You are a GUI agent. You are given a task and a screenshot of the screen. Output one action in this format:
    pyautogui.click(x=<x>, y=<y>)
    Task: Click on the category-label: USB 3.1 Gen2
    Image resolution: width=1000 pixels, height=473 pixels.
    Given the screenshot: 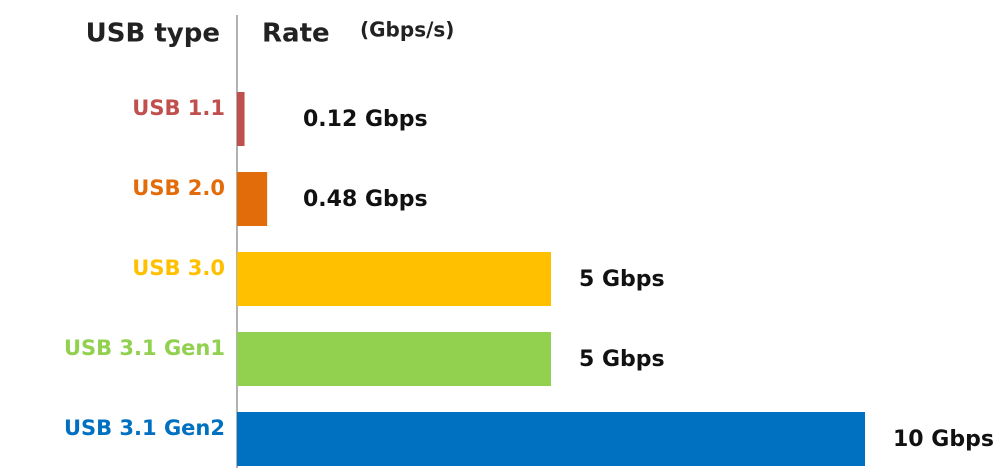 What is the action you would take?
    pyautogui.click(x=144, y=428)
    